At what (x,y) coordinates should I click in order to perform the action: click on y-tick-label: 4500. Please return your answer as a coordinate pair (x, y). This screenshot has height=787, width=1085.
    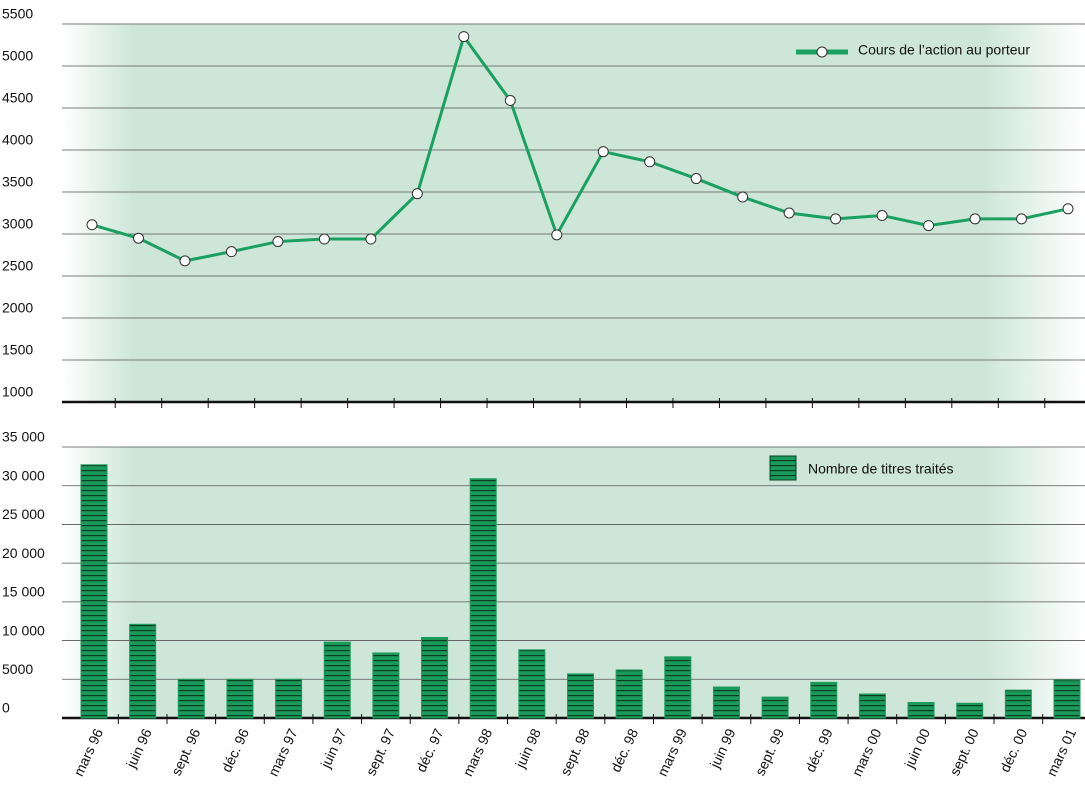
    Looking at the image, I should click on (17, 98).